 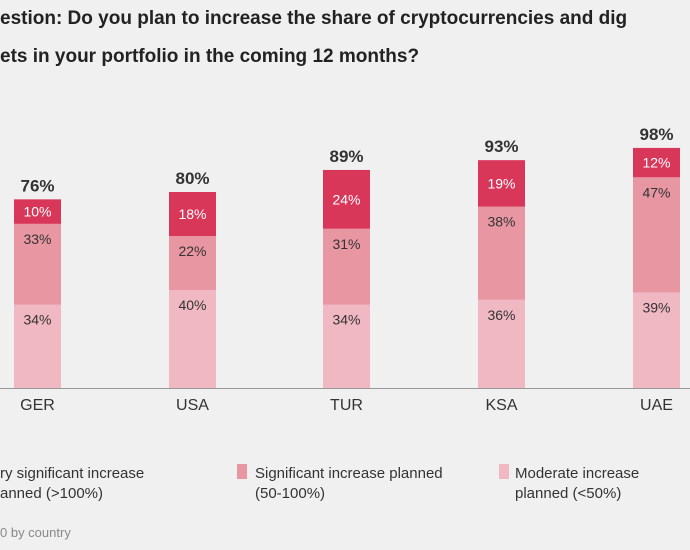 I want to click on segment-label: 12%, so click(x=656, y=163).